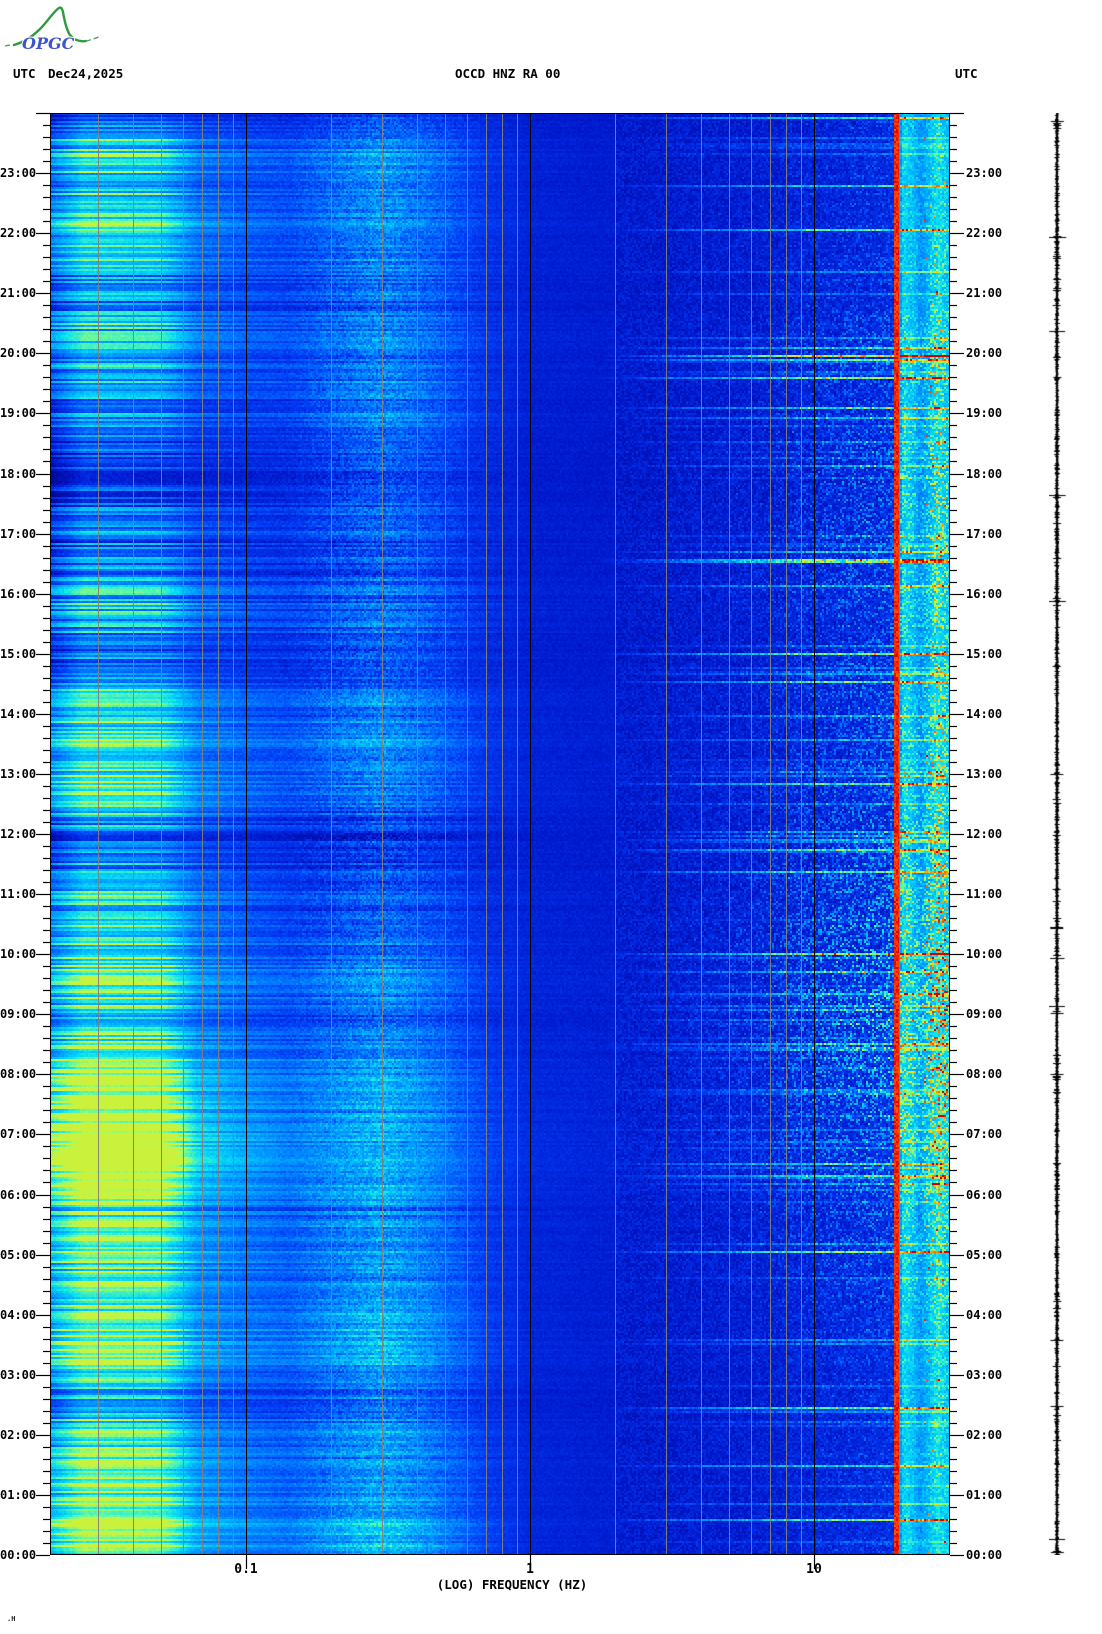 The height and width of the screenshot is (1634, 1102). Describe the element at coordinates (984, 413) in the screenshot. I see `time-label-right: 19:00` at that location.